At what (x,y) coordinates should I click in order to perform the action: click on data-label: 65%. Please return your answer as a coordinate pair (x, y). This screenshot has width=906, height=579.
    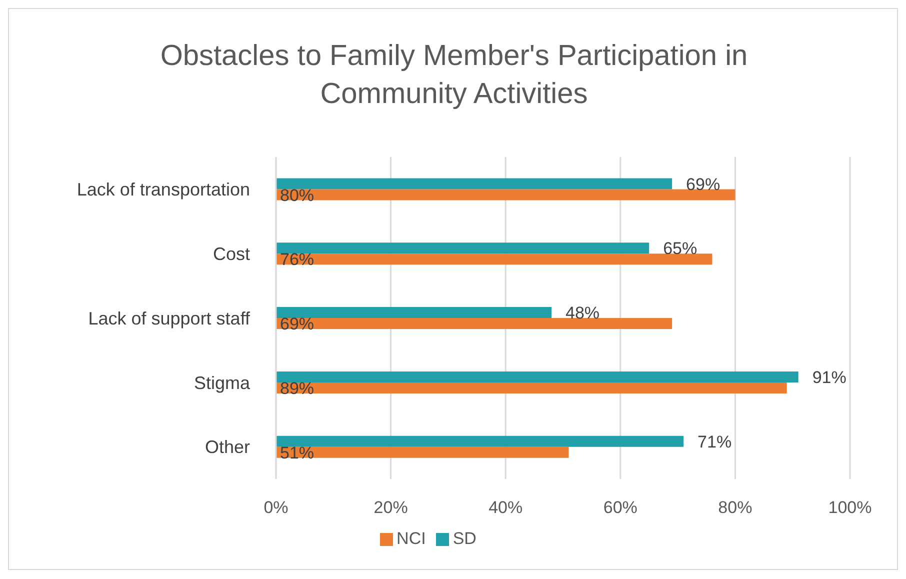
    Looking at the image, I should click on (680, 248).